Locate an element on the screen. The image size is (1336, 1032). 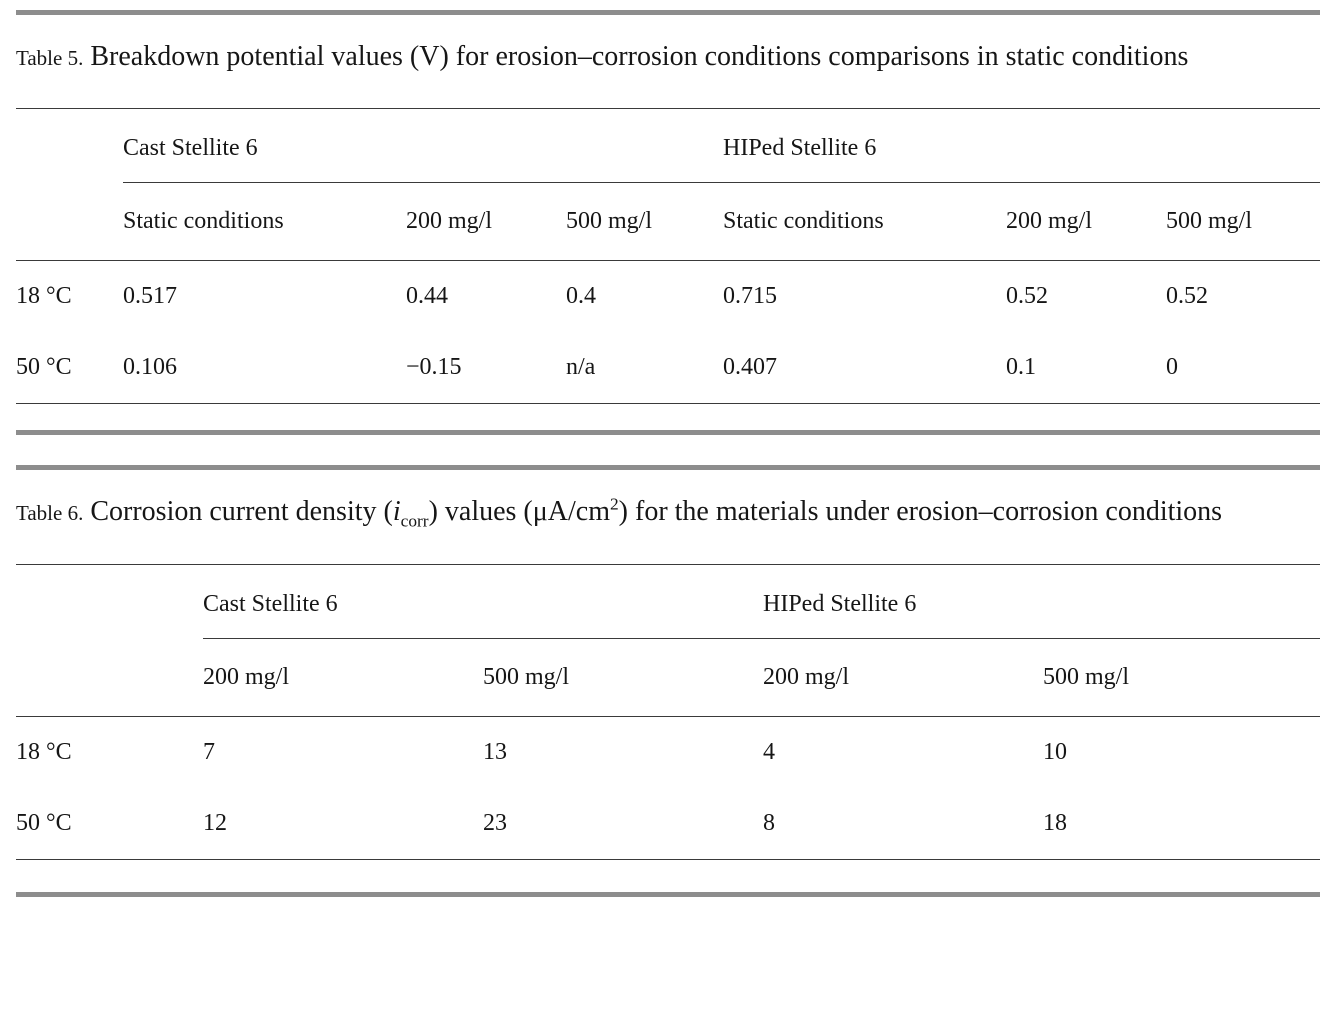
table-cell: 13 is located at coordinates (495, 751).